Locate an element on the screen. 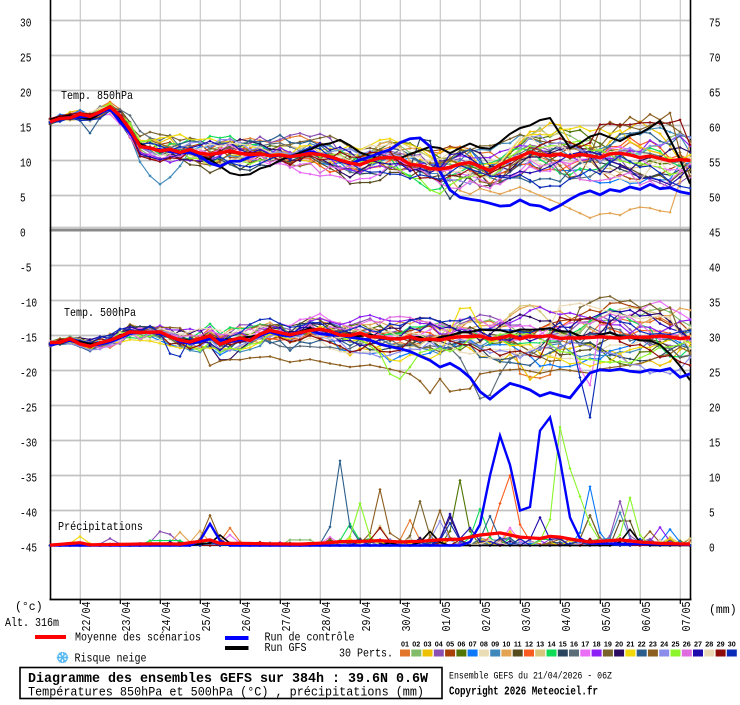  svg-text: -25 is located at coordinates (28, 409).